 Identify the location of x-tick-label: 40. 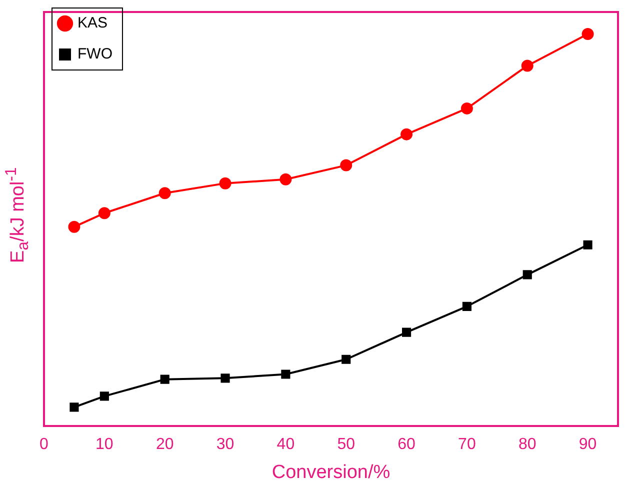
(285, 445).